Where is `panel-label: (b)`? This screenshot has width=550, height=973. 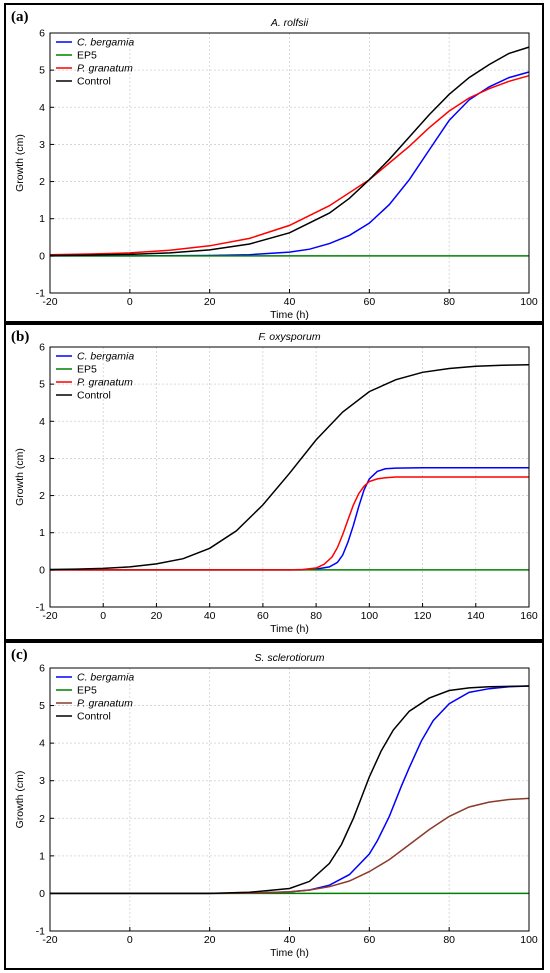
panel-label: (b) is located at coordinates (20, 337).